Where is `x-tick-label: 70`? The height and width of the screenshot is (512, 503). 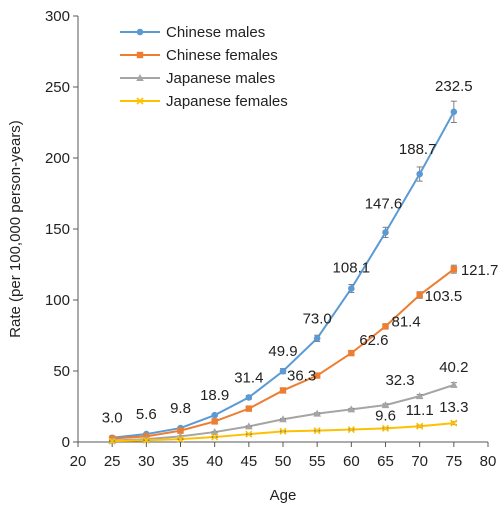
x-tick-label: 70 is located at coordinates (419, 461).